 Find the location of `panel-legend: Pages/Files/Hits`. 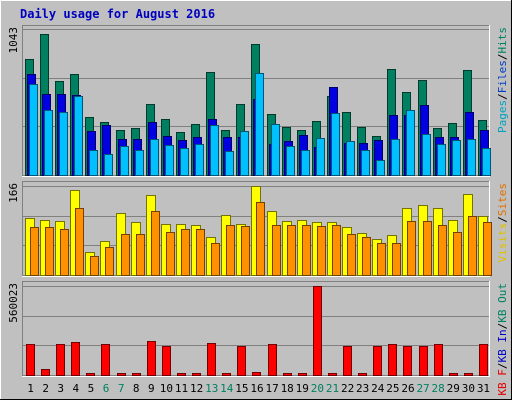

panel-legend: Pages/Files/Hits is located at coordinates (502, 80).